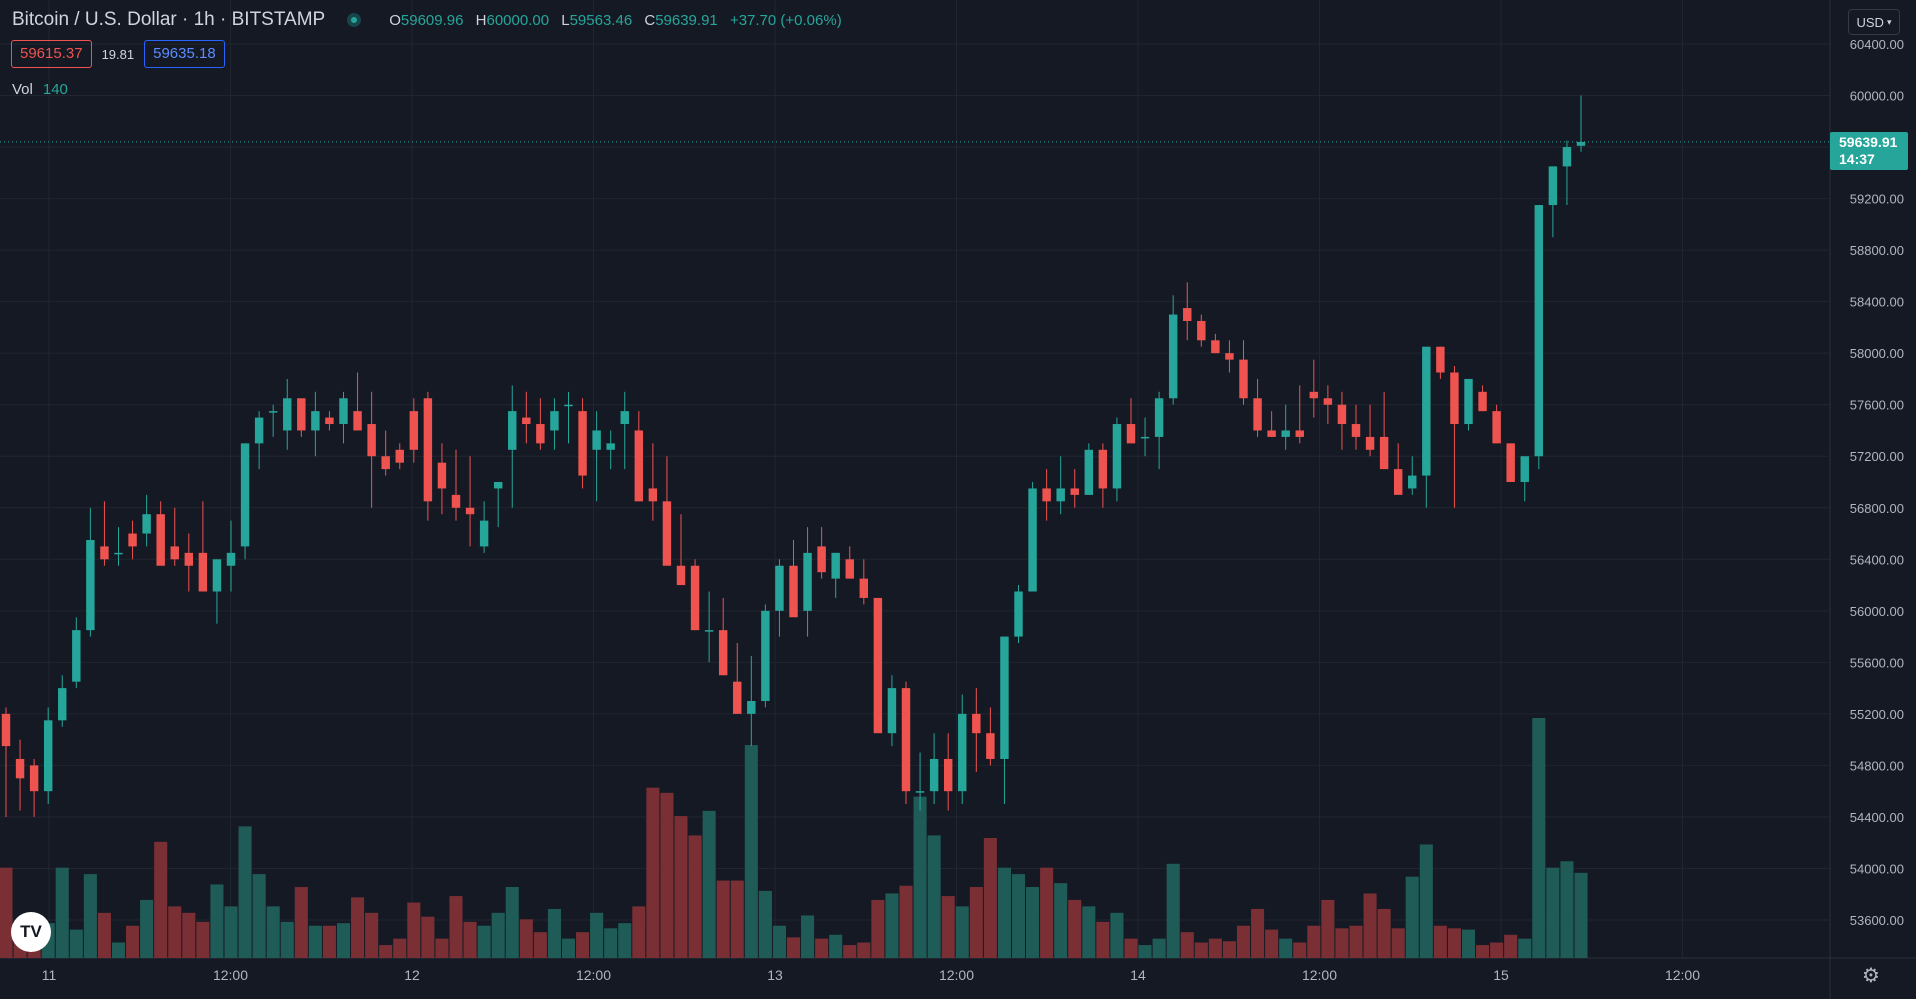 The width and height of the screenshot is (1916, 999). What do you see at coordinates (775, 975) in the screenshot?
I see `time-axis-label: 13` at bounding box center [775, 975].